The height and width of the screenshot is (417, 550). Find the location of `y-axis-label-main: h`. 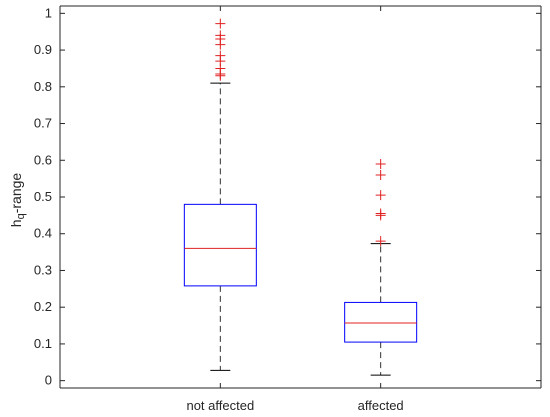

y-axis-label-main: h is located at coordinates (16, 223).